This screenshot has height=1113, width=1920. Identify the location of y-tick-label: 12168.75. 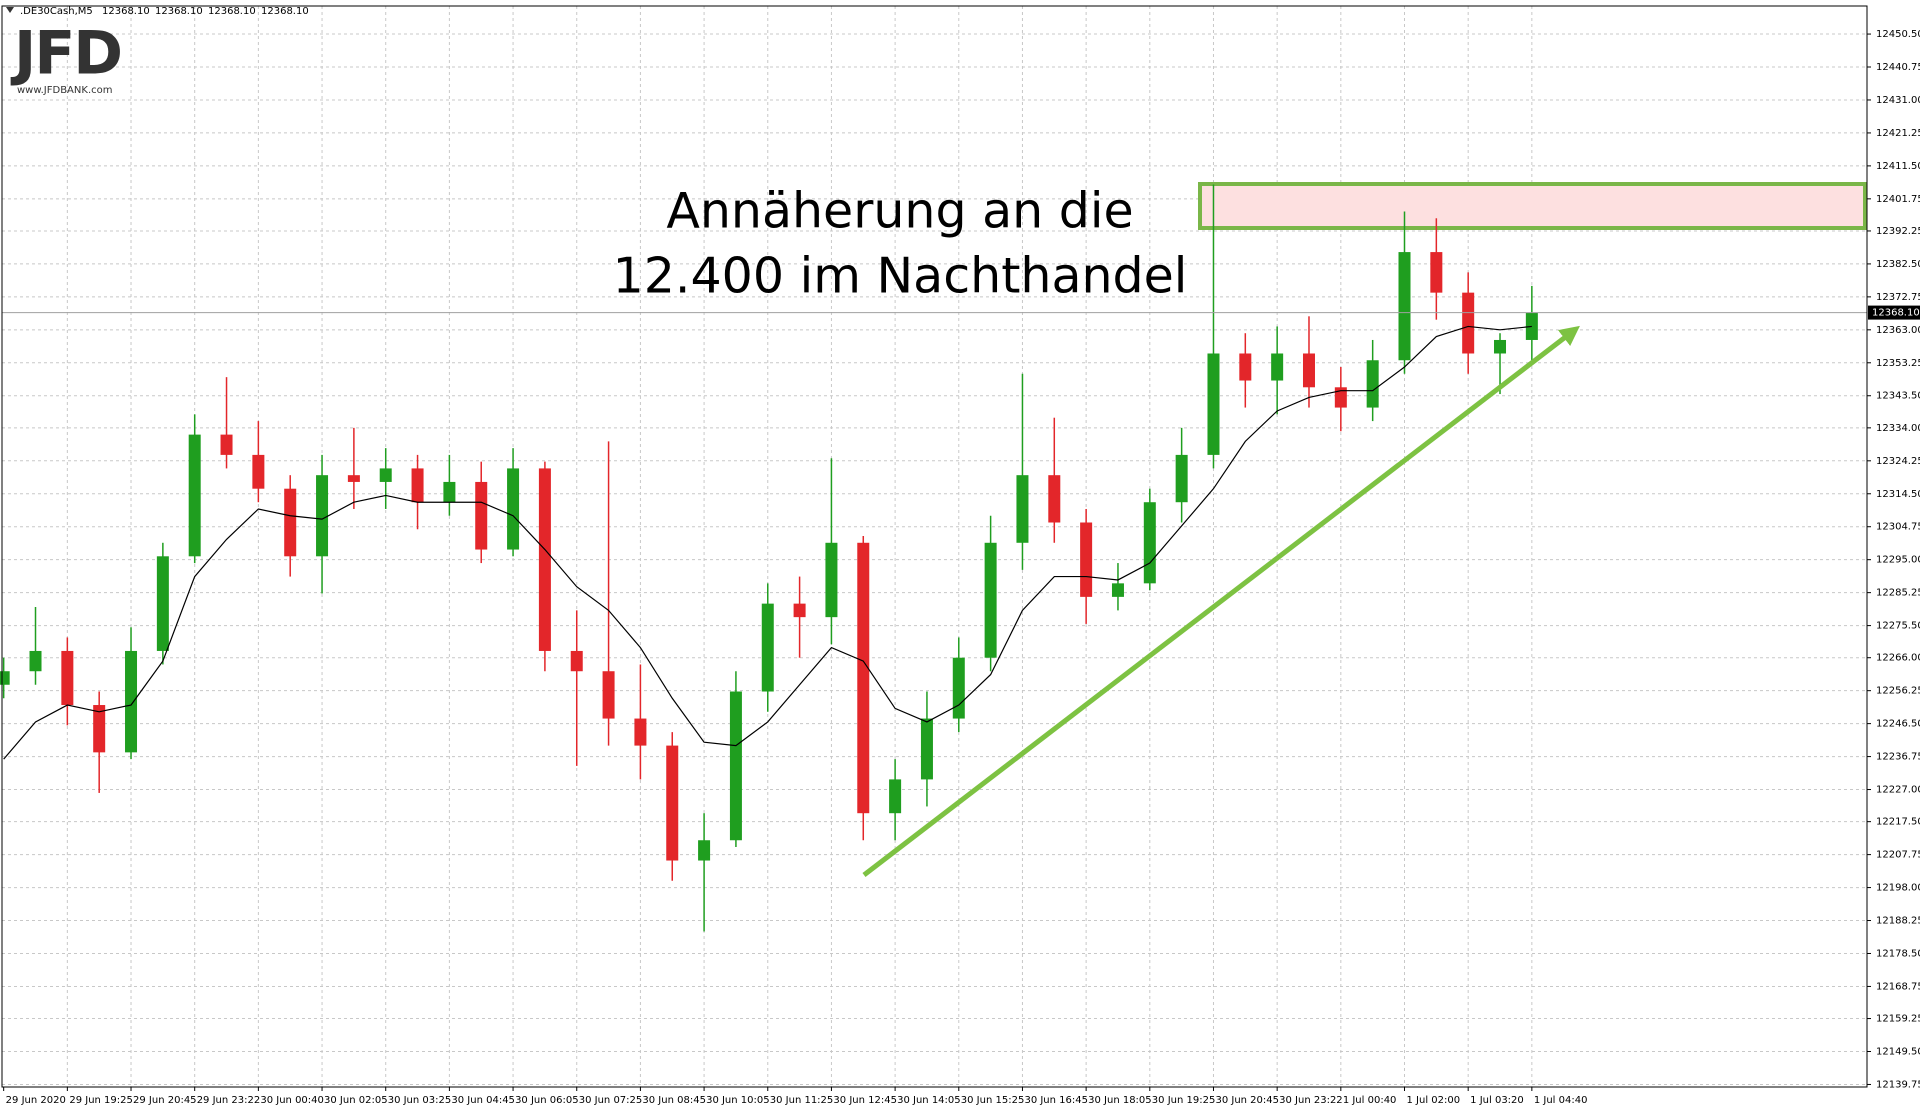
(1898, 986).